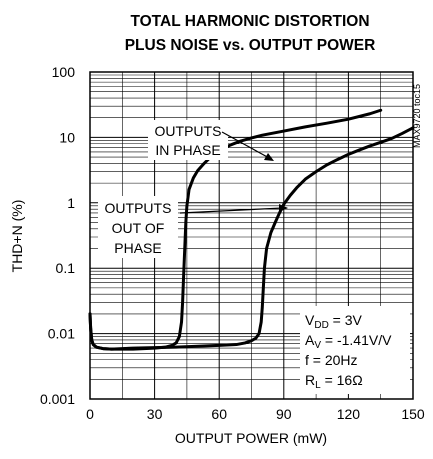 The height and width of the screenshot is (459, 433). Describe the element at coordinates (249, 21) in the screenshot. I see `chart-title-line-1: TOTAL HARMONIC DISTORTION` at that location.